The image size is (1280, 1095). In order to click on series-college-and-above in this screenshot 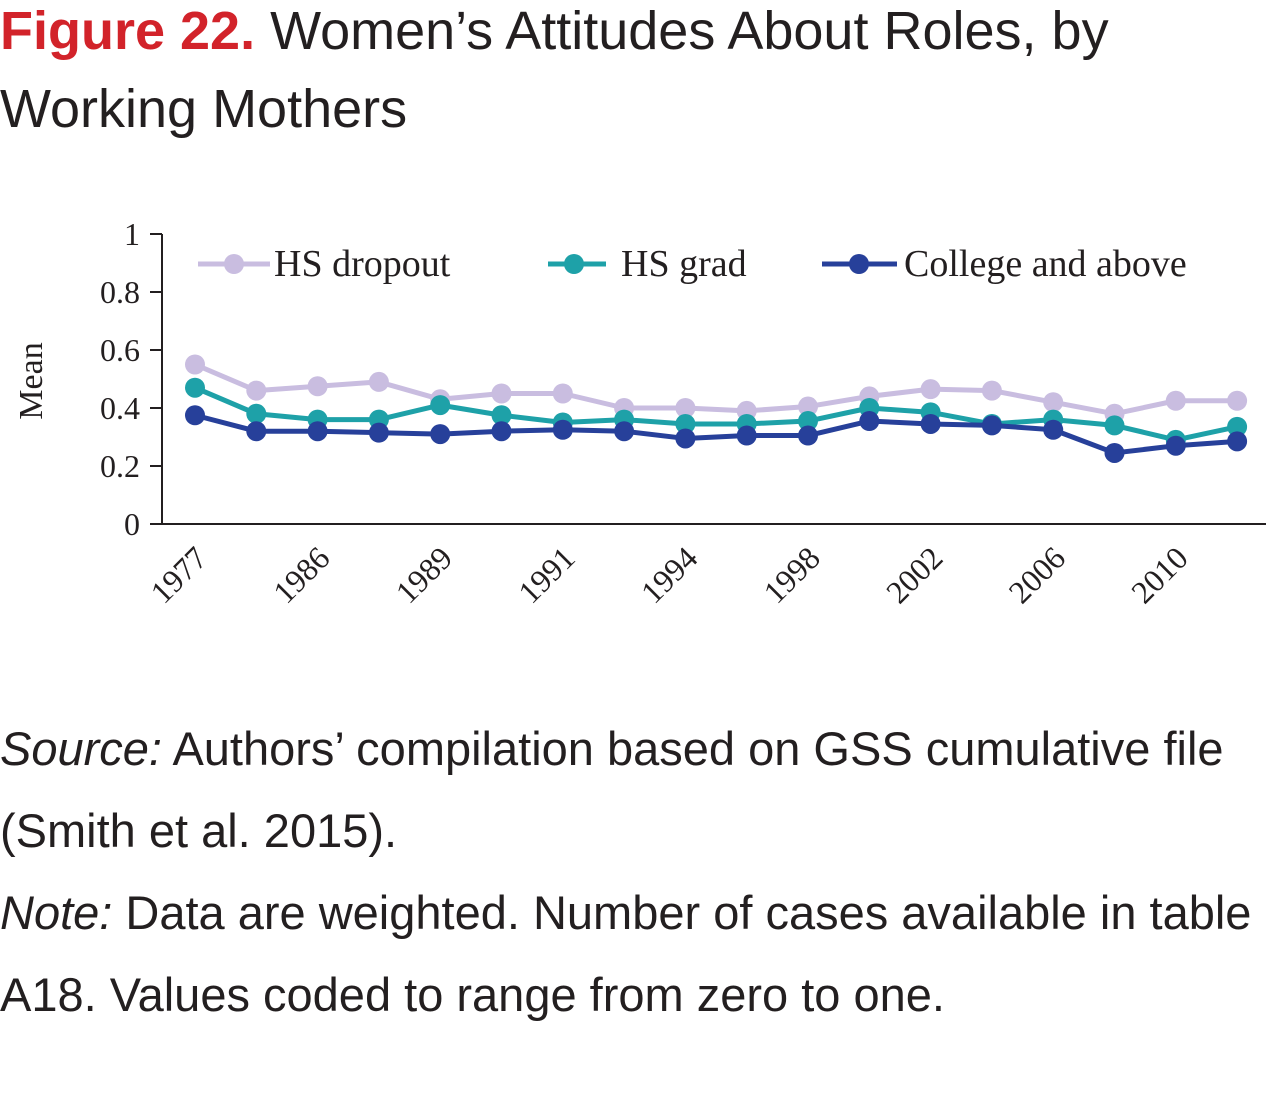, I will do `click(716, 434)`.